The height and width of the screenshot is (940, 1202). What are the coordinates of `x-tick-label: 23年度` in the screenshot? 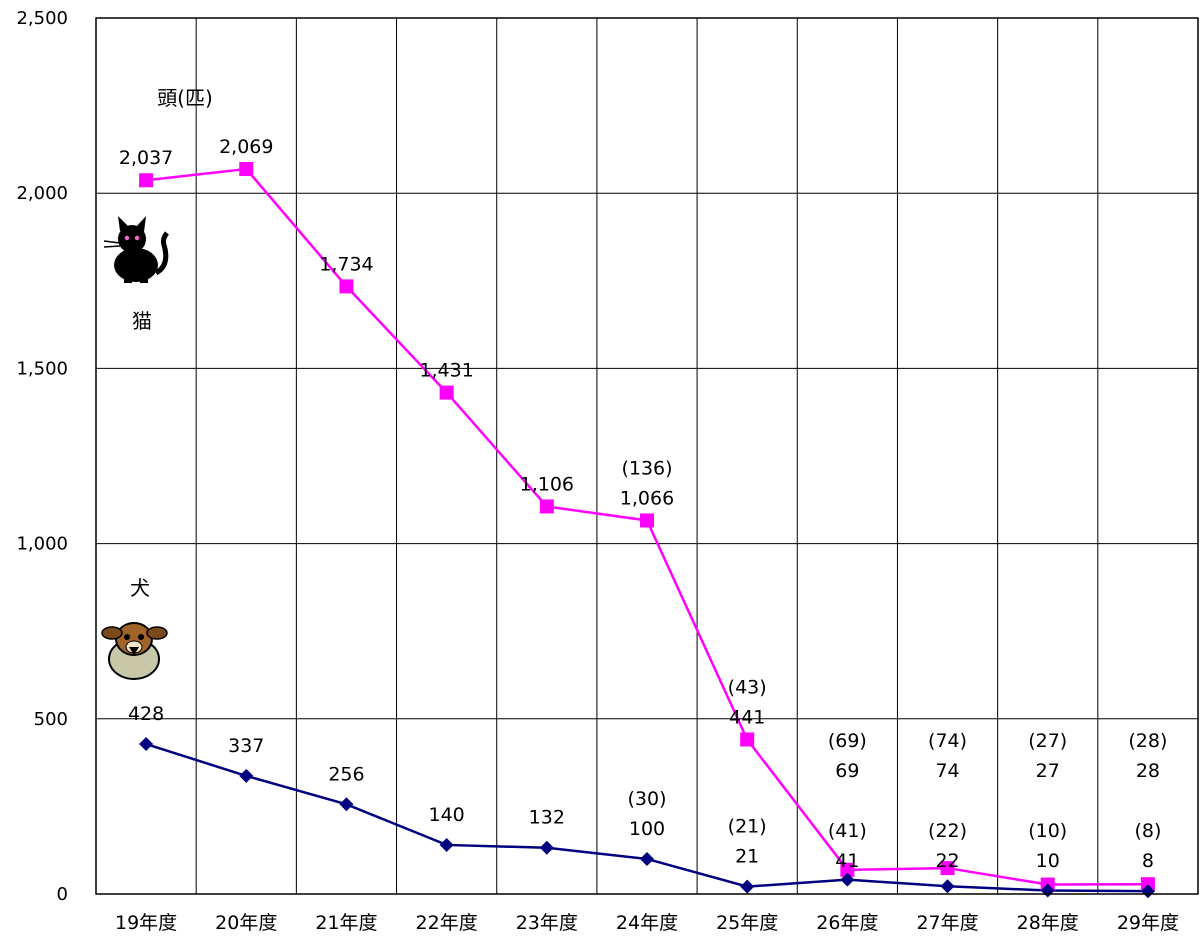 It's located at (547, 923).